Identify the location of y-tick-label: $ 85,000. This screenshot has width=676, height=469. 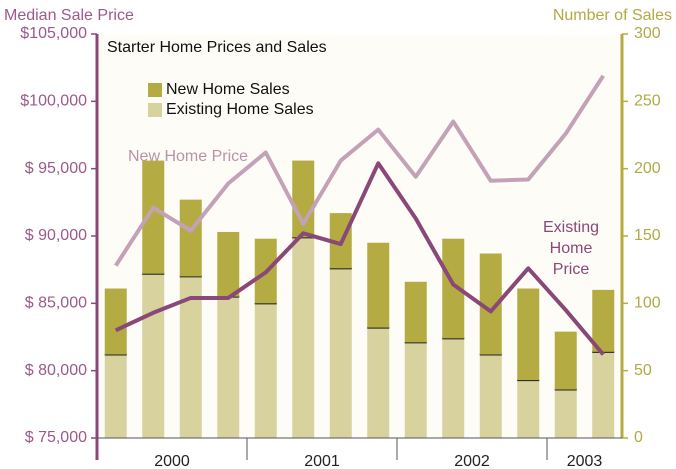
(56, 303).